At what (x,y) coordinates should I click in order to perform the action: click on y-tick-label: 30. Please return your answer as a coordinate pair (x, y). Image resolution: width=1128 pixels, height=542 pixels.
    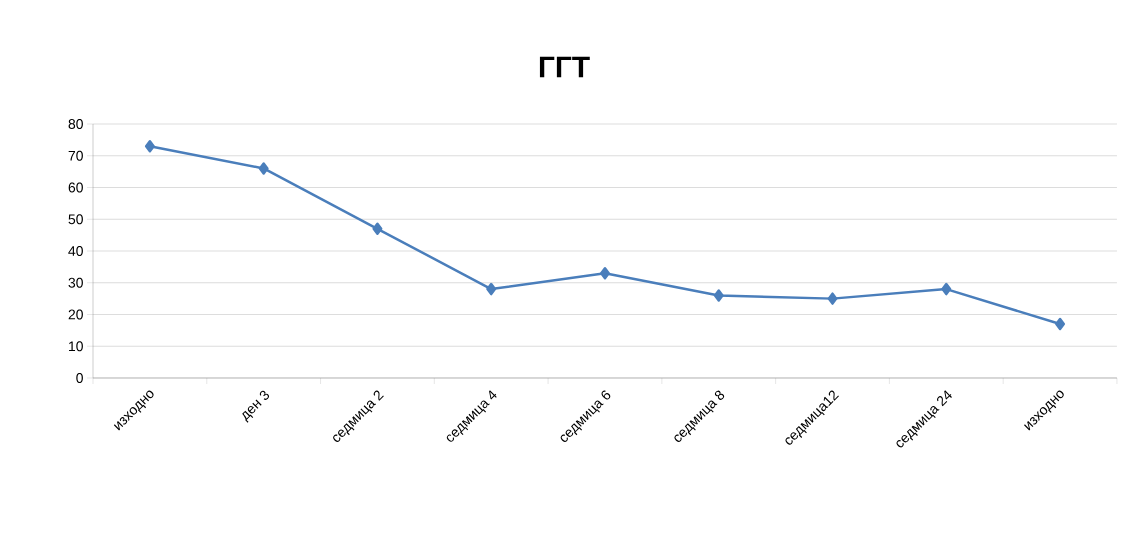
    Looking at the image, I should click on (75, 282).